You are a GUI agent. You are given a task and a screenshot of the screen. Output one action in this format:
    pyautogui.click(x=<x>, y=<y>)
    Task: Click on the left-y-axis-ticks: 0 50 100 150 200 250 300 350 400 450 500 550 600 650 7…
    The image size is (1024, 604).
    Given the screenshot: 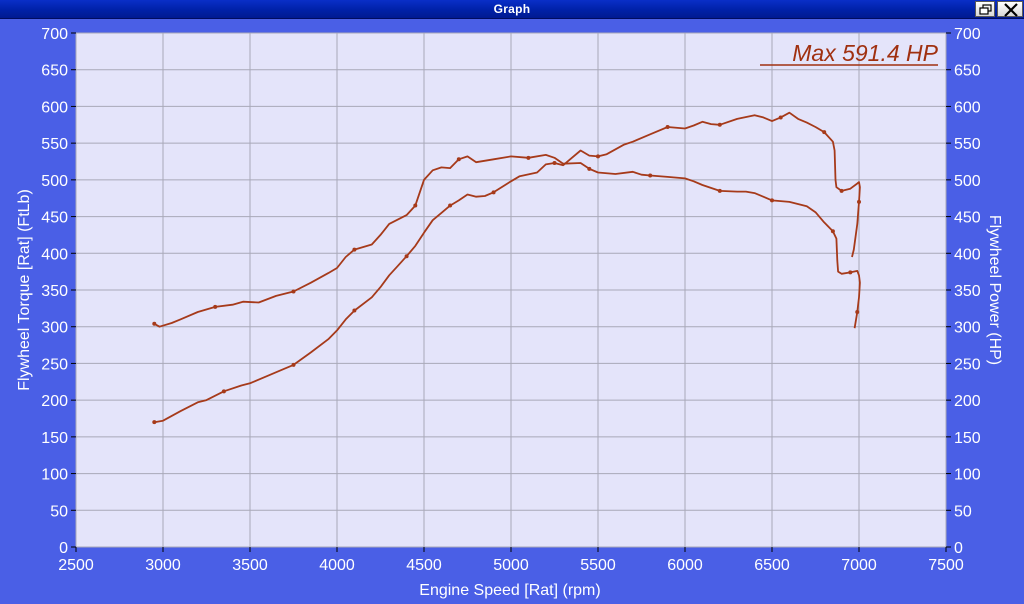 What is the action you would take?
    pyautogui.click(x=58, y=291)
    